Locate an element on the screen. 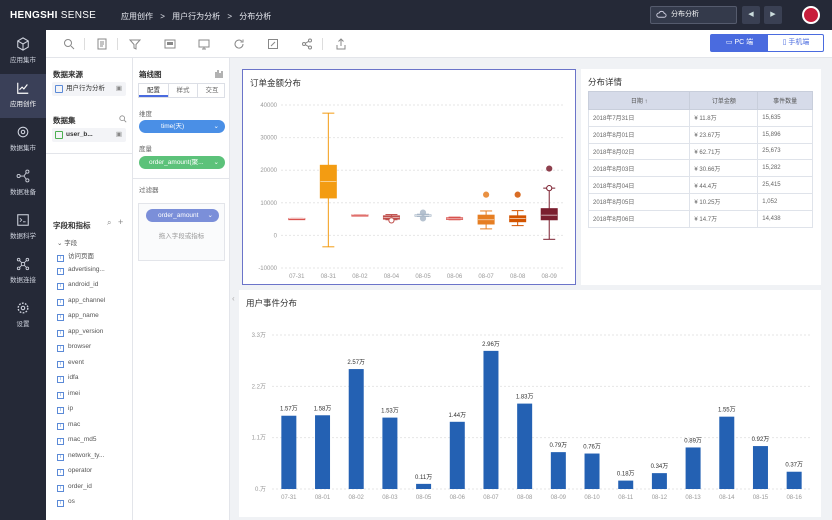 This screenshot has height=520, width=832. chart-type-title: 箱线图 is located at coordinates (150, 74).